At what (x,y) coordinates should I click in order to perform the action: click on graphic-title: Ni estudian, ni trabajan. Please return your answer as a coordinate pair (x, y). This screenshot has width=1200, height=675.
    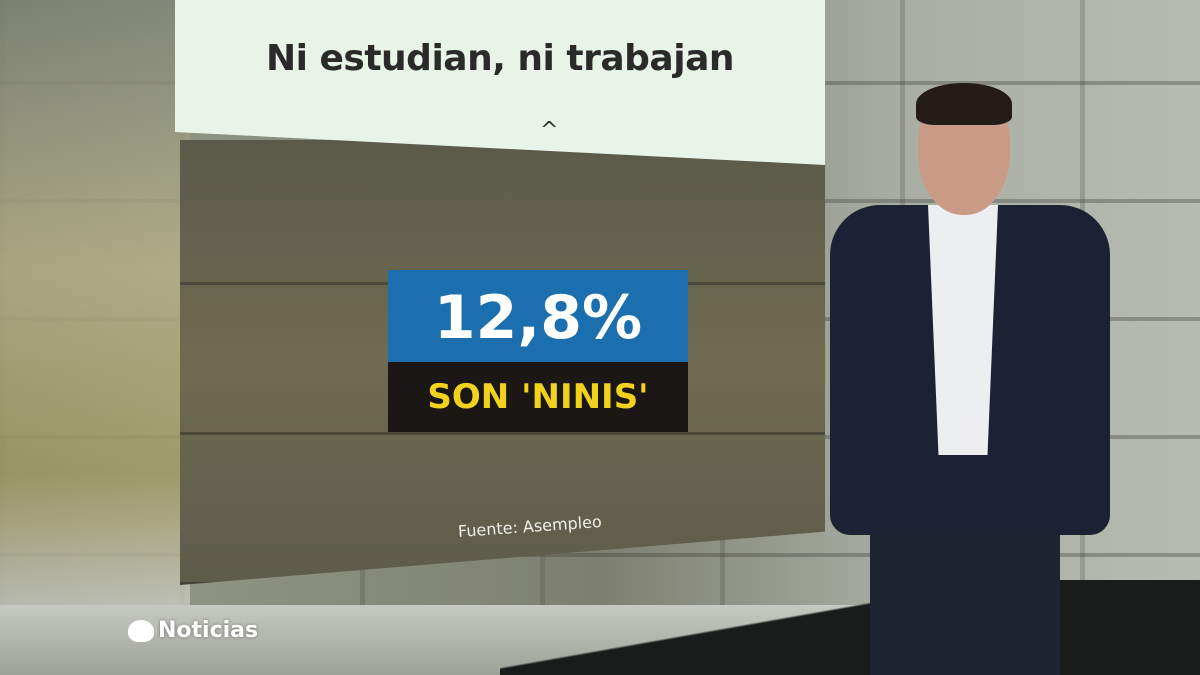
    Looking at the image, I should click on (500, 58).